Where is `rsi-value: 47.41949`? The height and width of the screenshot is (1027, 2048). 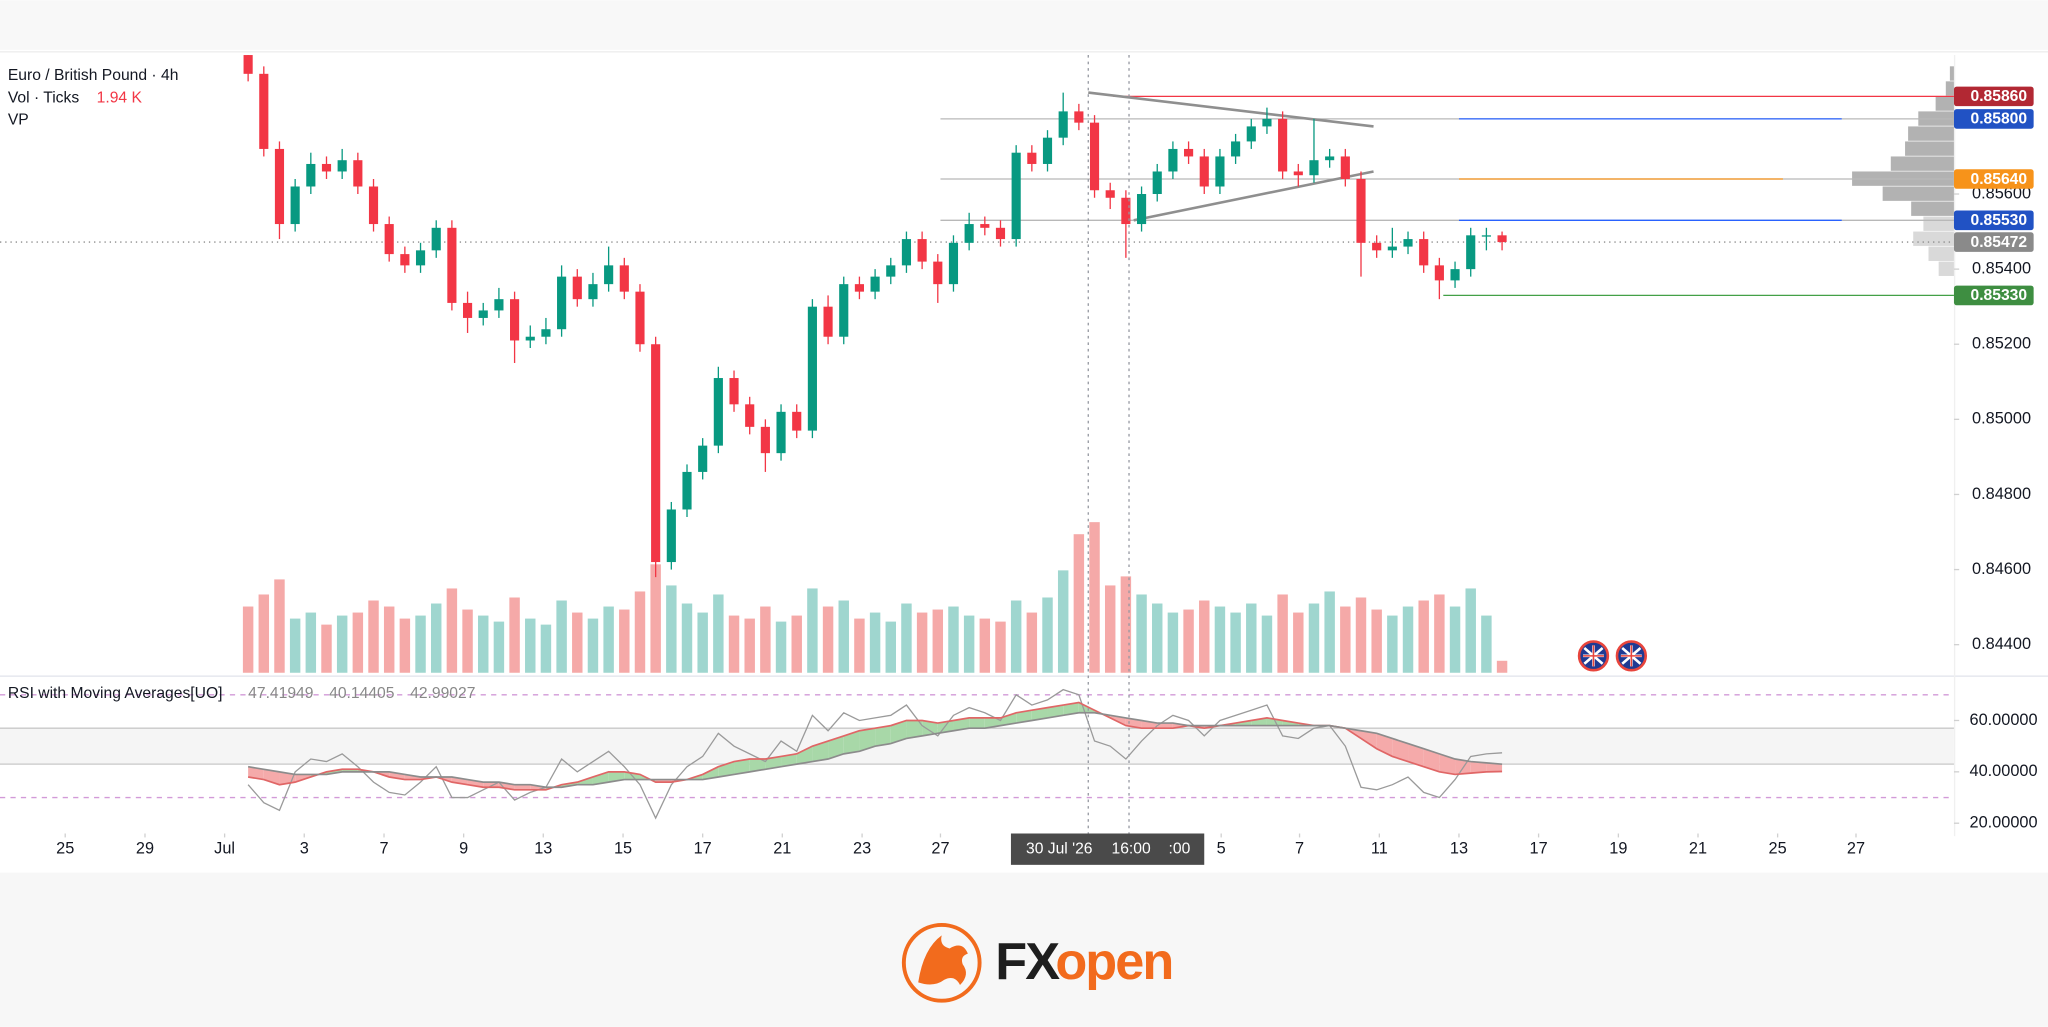
rsi-value: 47.41949 is located at coordinates (280, 693).